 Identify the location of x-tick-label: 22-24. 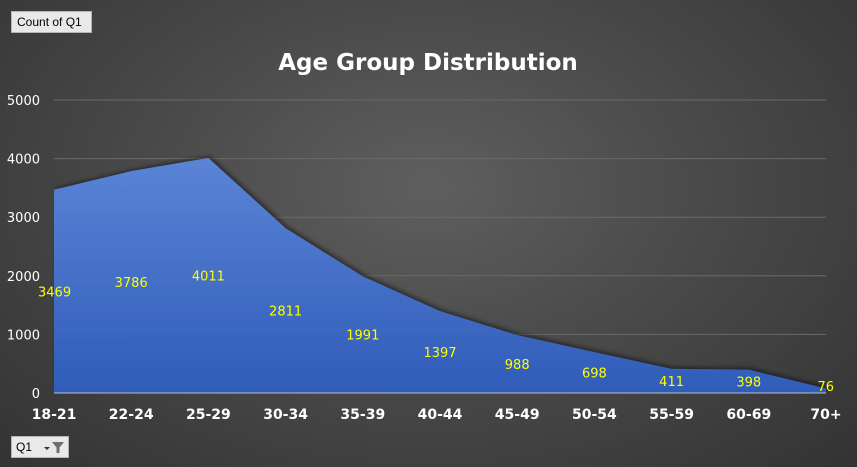
(131, 415).